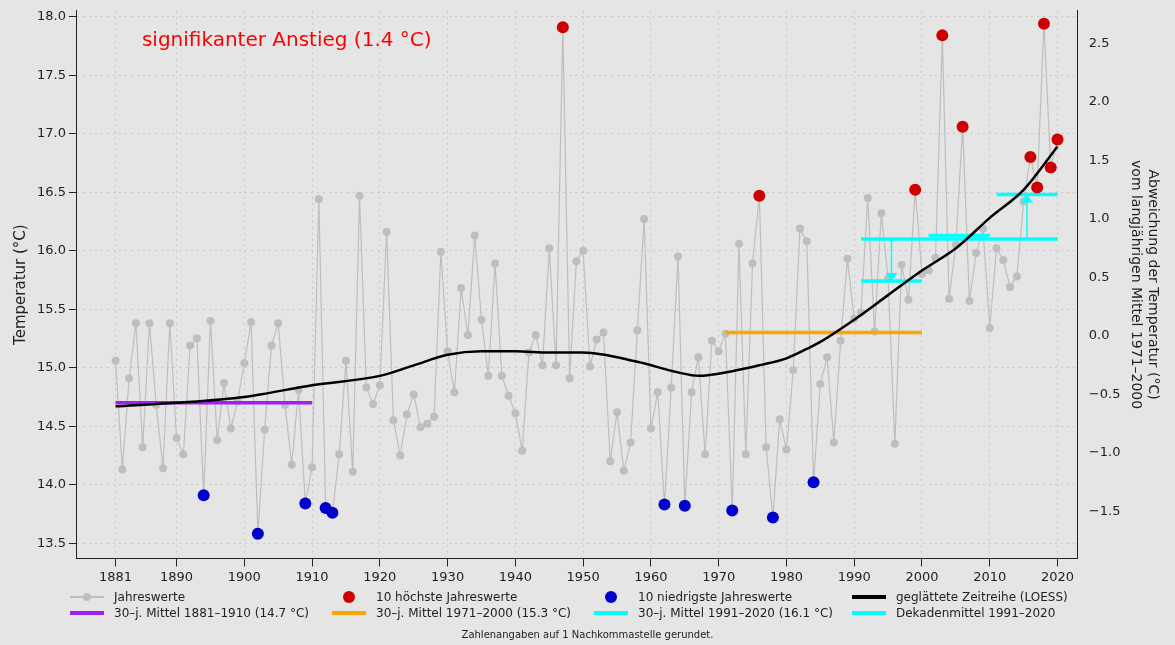  What do you see at coordinates (651, 576) in the screenshot?
I see `x-tick-label: 1960` at bounding box center [651, 576].